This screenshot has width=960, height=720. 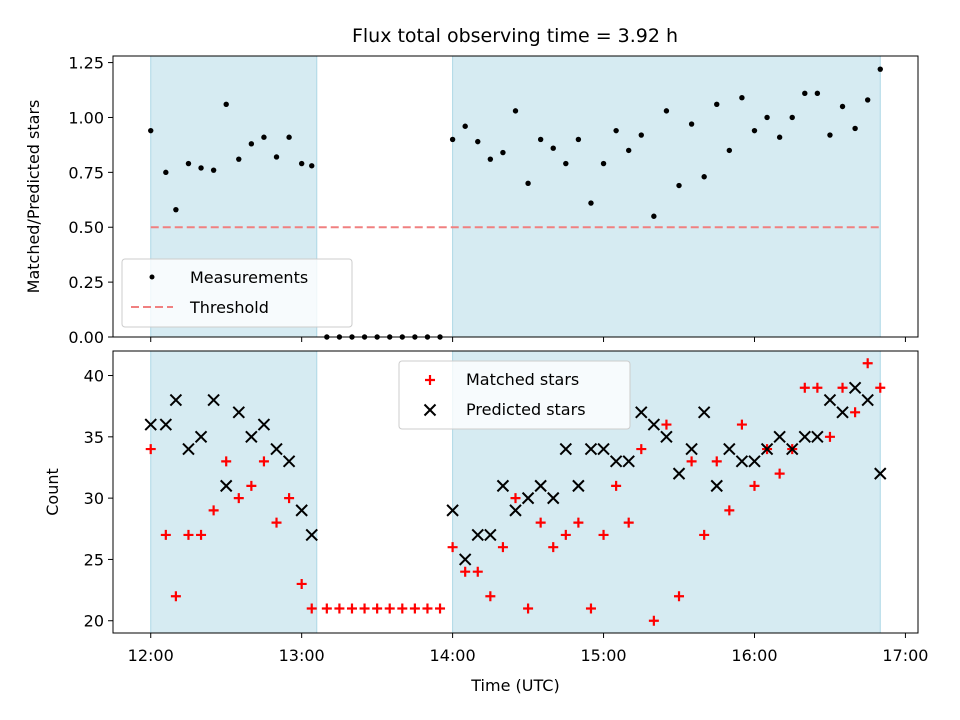 What do you see at coordinates (514, 685) in the screenshot?
I see `x-axis-label: Time (UTC)` at bounding box center [514, 685].